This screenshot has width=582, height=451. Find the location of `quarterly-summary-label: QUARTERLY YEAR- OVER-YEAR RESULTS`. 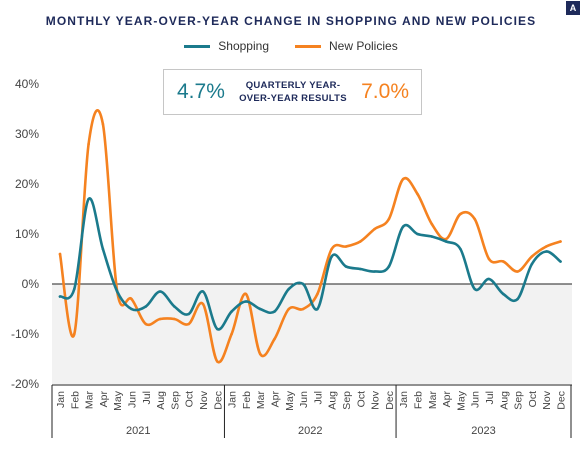

quarterly-summary-label: QUARTERLY YEAR- OVER-YEAR RESULTS is located at coordinates (293, 92).